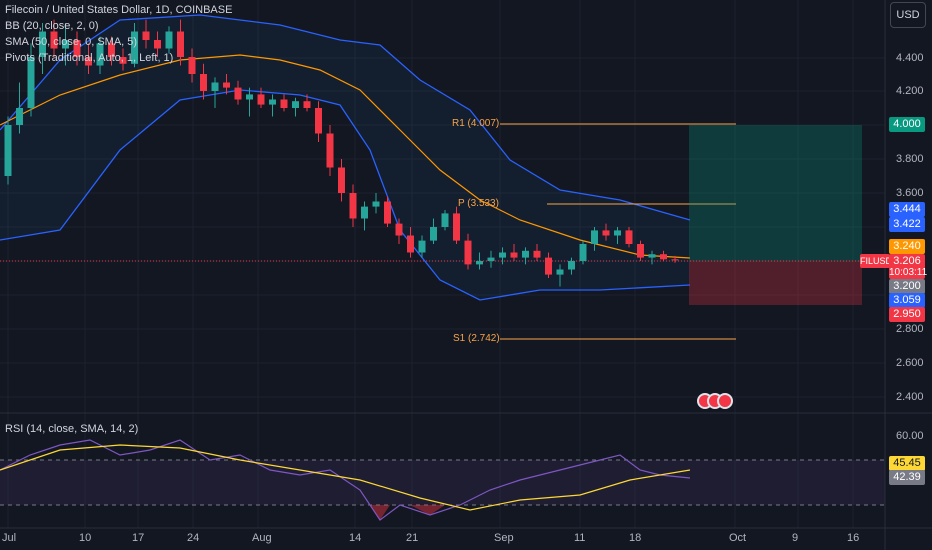 The height and width of the screenshot is (550, 932). I want to click on time-axis-tick: 9, so click(795, 538).